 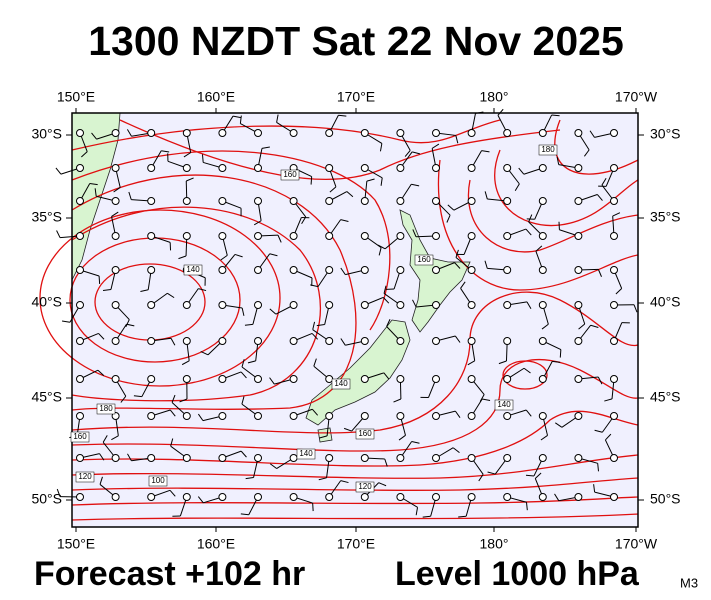 I want to click on top-axis-label: 160°E, so click(x=216, y=97).